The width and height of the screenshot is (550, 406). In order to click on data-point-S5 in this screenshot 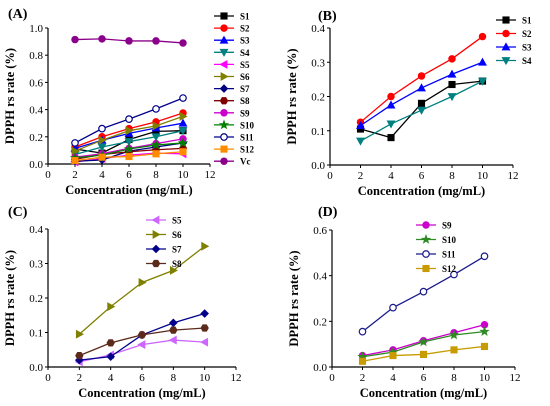, I will do `click(204, 342)`.